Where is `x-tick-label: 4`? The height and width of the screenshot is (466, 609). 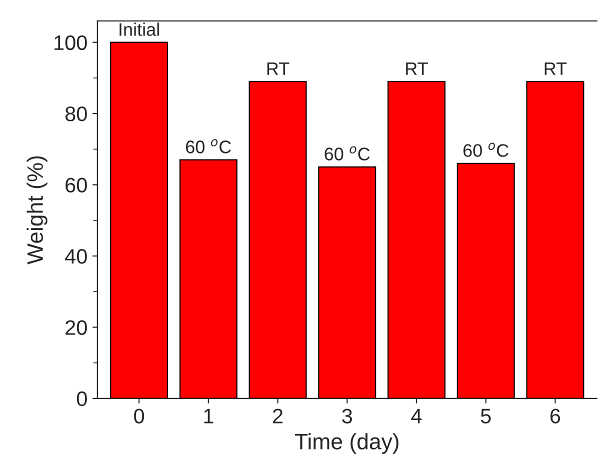 x-tick-label: 4 is located at coordinates (416, 416).